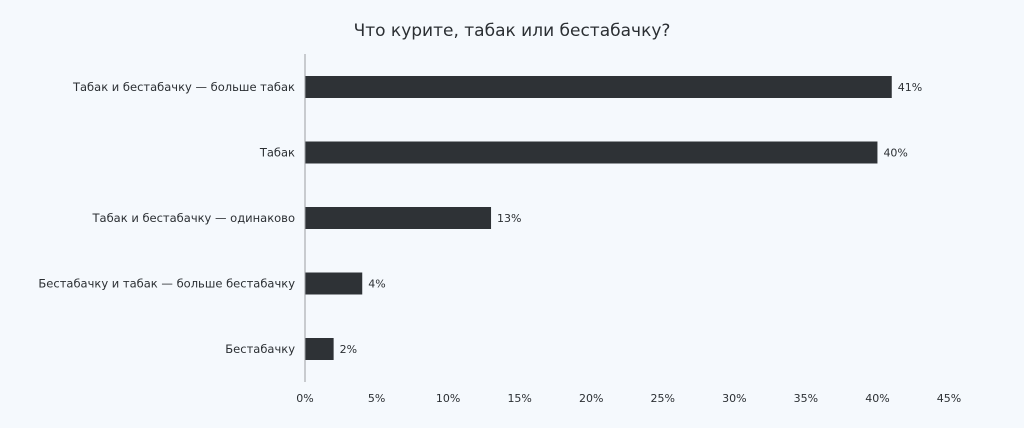  Describe the element at coordinates (591, 398) in the screenshot. I see `x-tick-label: 20%` at that location.